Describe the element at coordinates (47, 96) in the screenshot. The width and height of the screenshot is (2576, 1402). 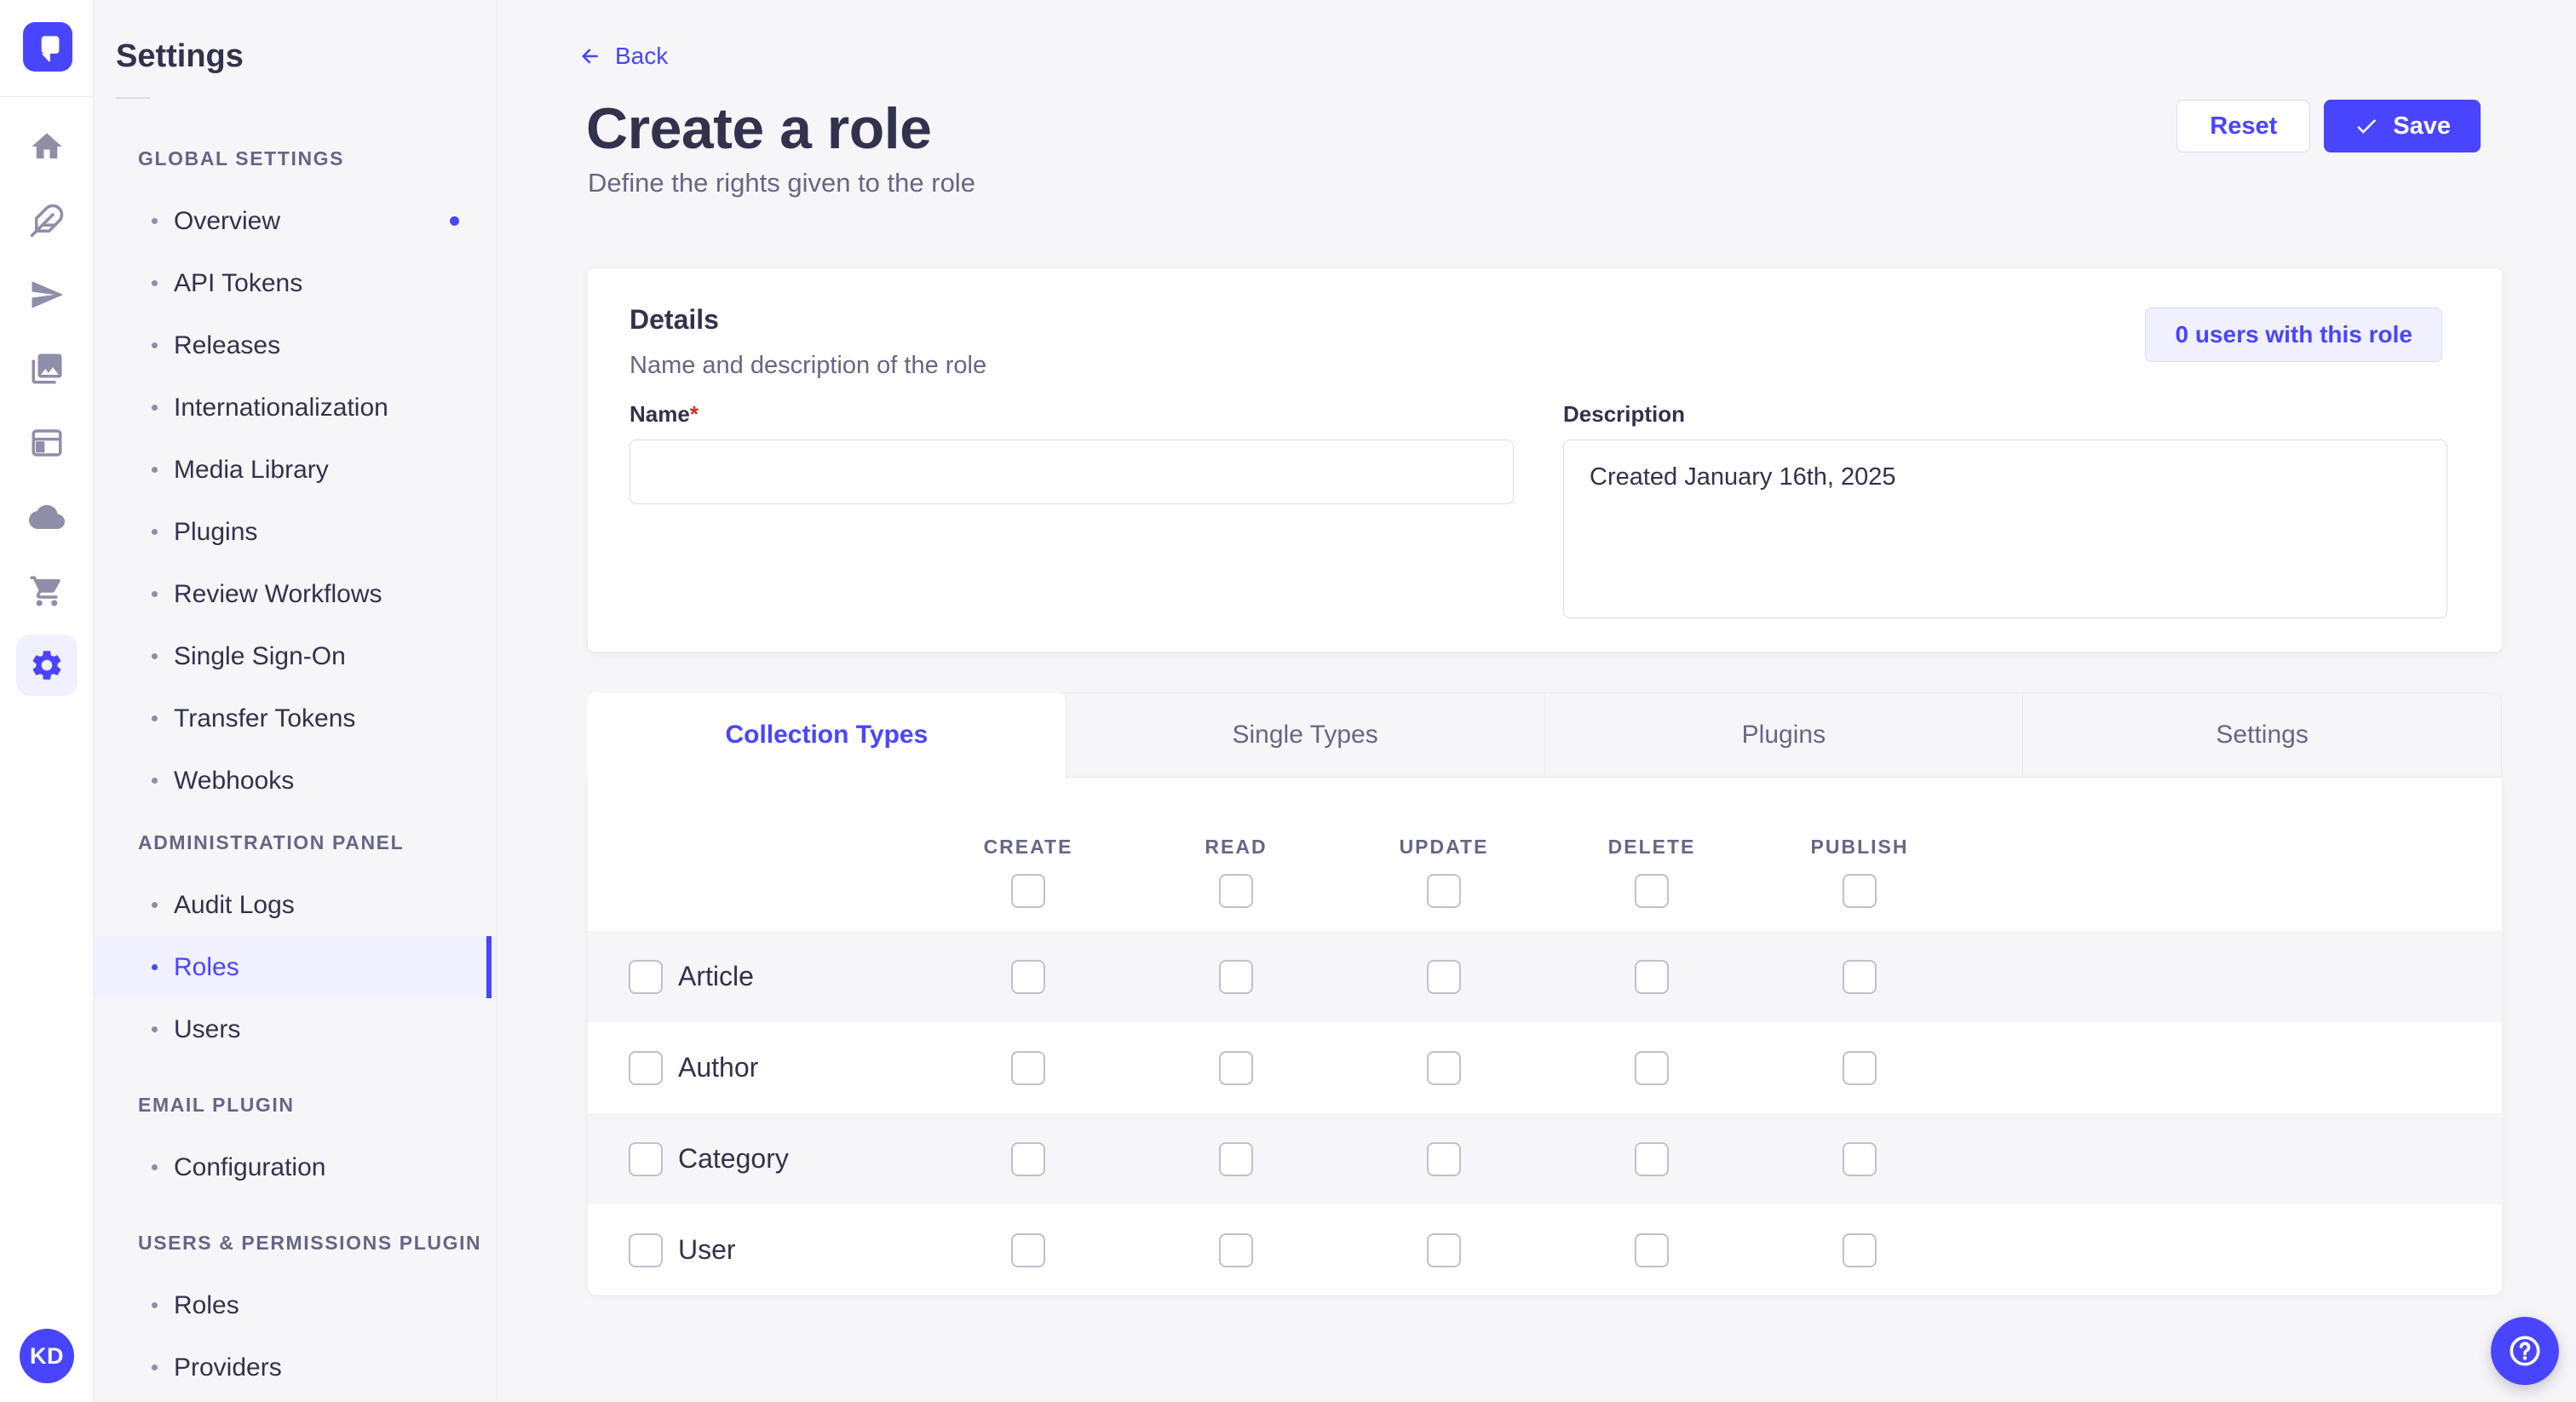
I see `rail-divider` at that location.